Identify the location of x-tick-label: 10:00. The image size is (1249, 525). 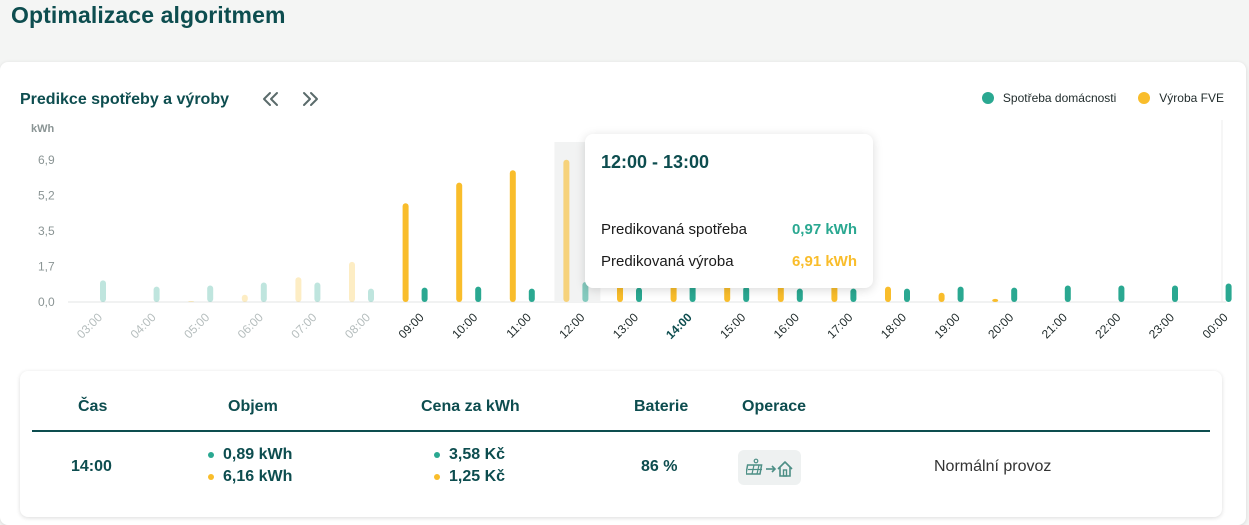
(464, 325).